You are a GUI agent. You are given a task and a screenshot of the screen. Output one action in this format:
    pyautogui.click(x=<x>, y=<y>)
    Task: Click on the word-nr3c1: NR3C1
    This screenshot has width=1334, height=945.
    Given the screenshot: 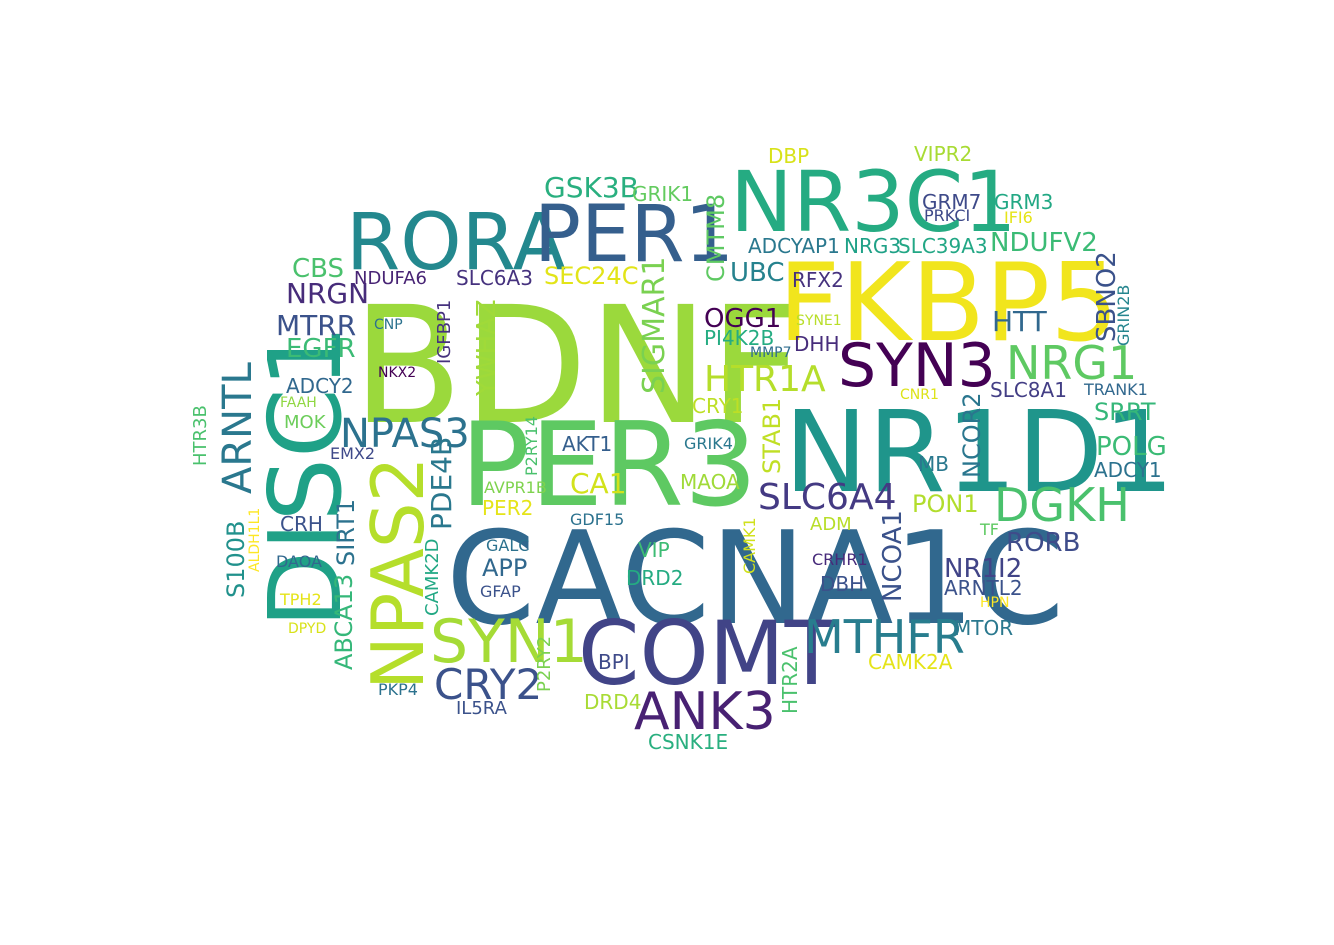 What is the action you would take?
    pyautogui.click(x=873, y=202)
    